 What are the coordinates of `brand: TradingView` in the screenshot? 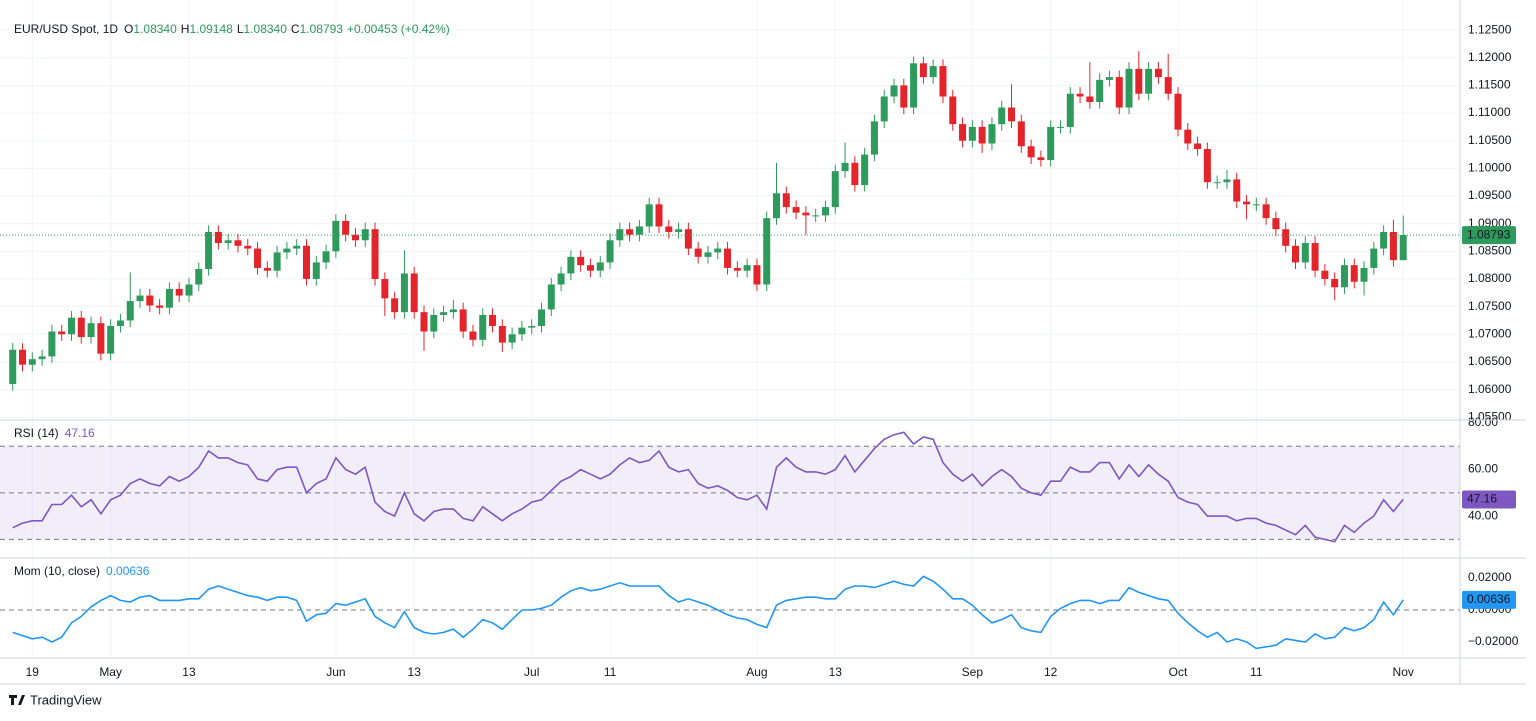 It's located at (55, 699).